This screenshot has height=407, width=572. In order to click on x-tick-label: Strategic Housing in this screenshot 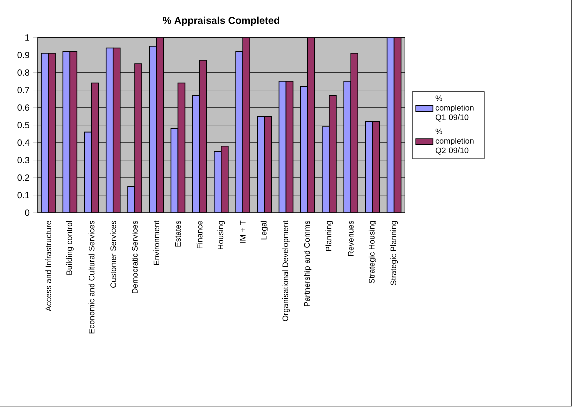, I will do `click(372, 252)`.